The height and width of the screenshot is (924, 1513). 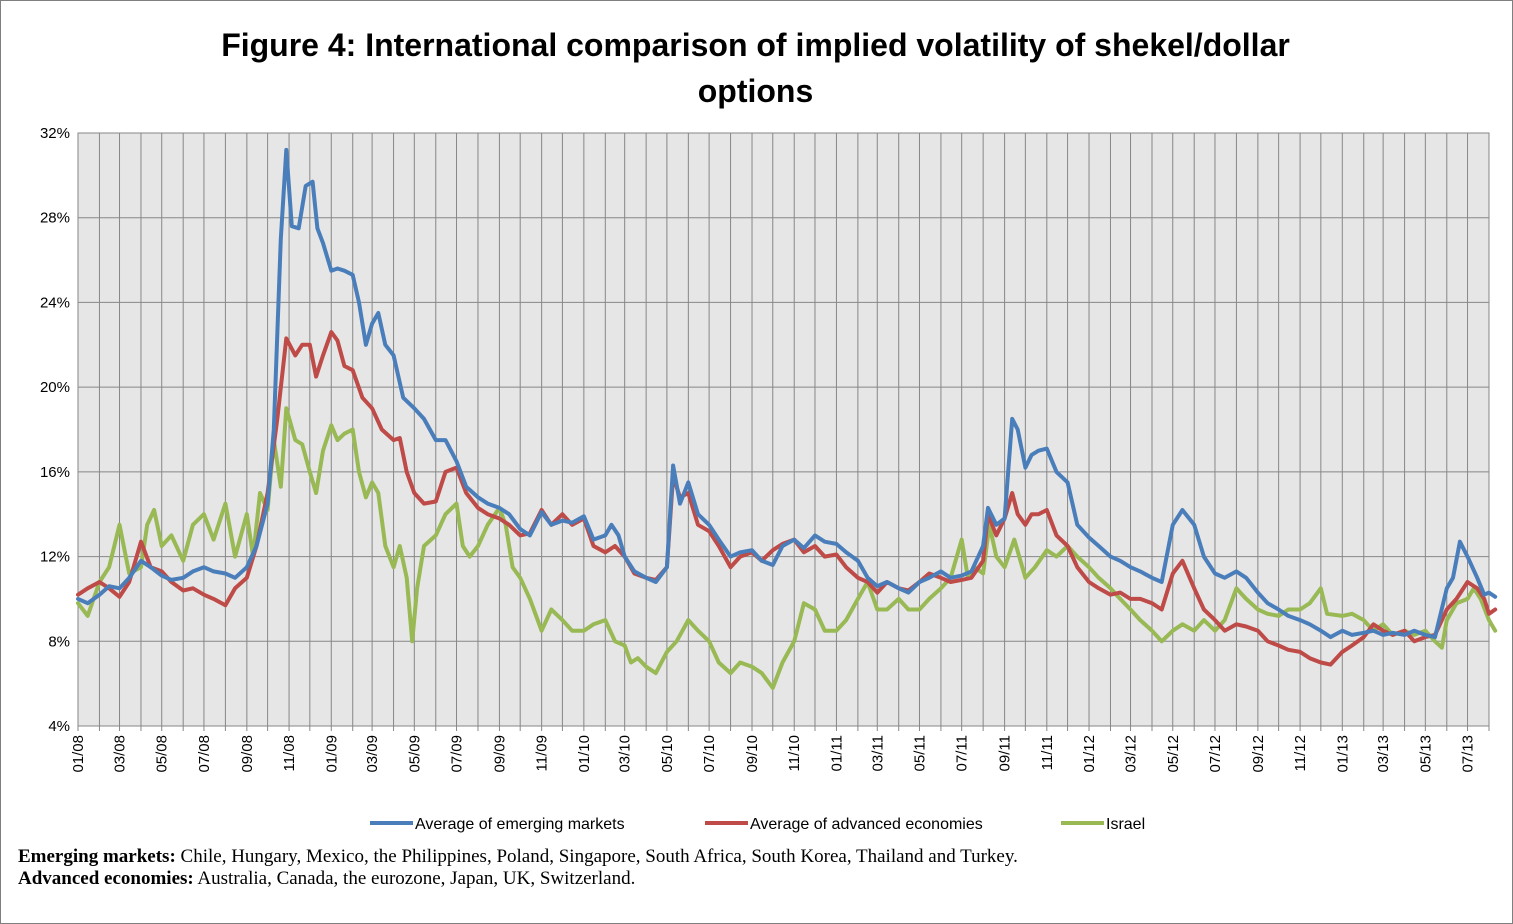 What do you see at coordinates (204, 754) in the screenshot?
I see `x-tick-label: 07/08` at bounding box center [204, 754].